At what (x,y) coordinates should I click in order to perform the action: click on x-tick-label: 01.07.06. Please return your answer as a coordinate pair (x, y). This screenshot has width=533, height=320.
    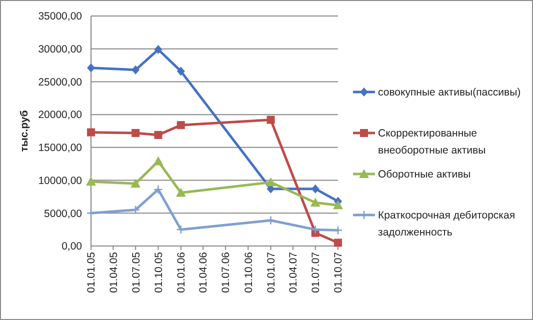
    Looking at the image, I should click on (226, 272).